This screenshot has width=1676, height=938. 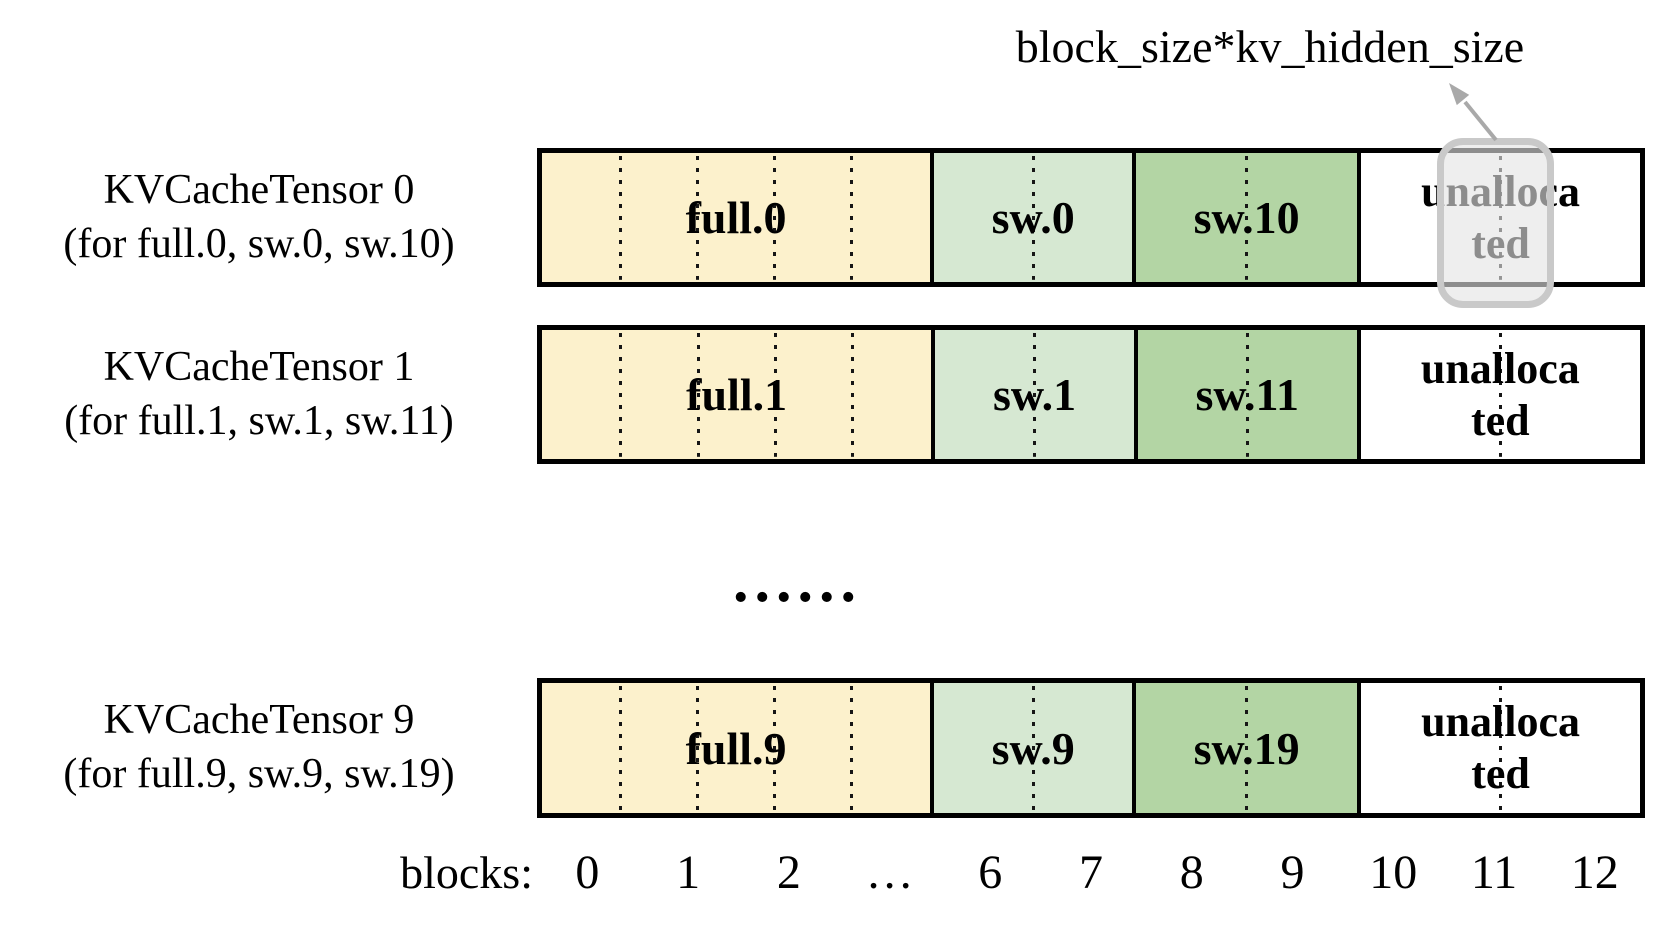 I want to click on tensor-title: KVCacheTensor 0, so click(x=259, y=189).